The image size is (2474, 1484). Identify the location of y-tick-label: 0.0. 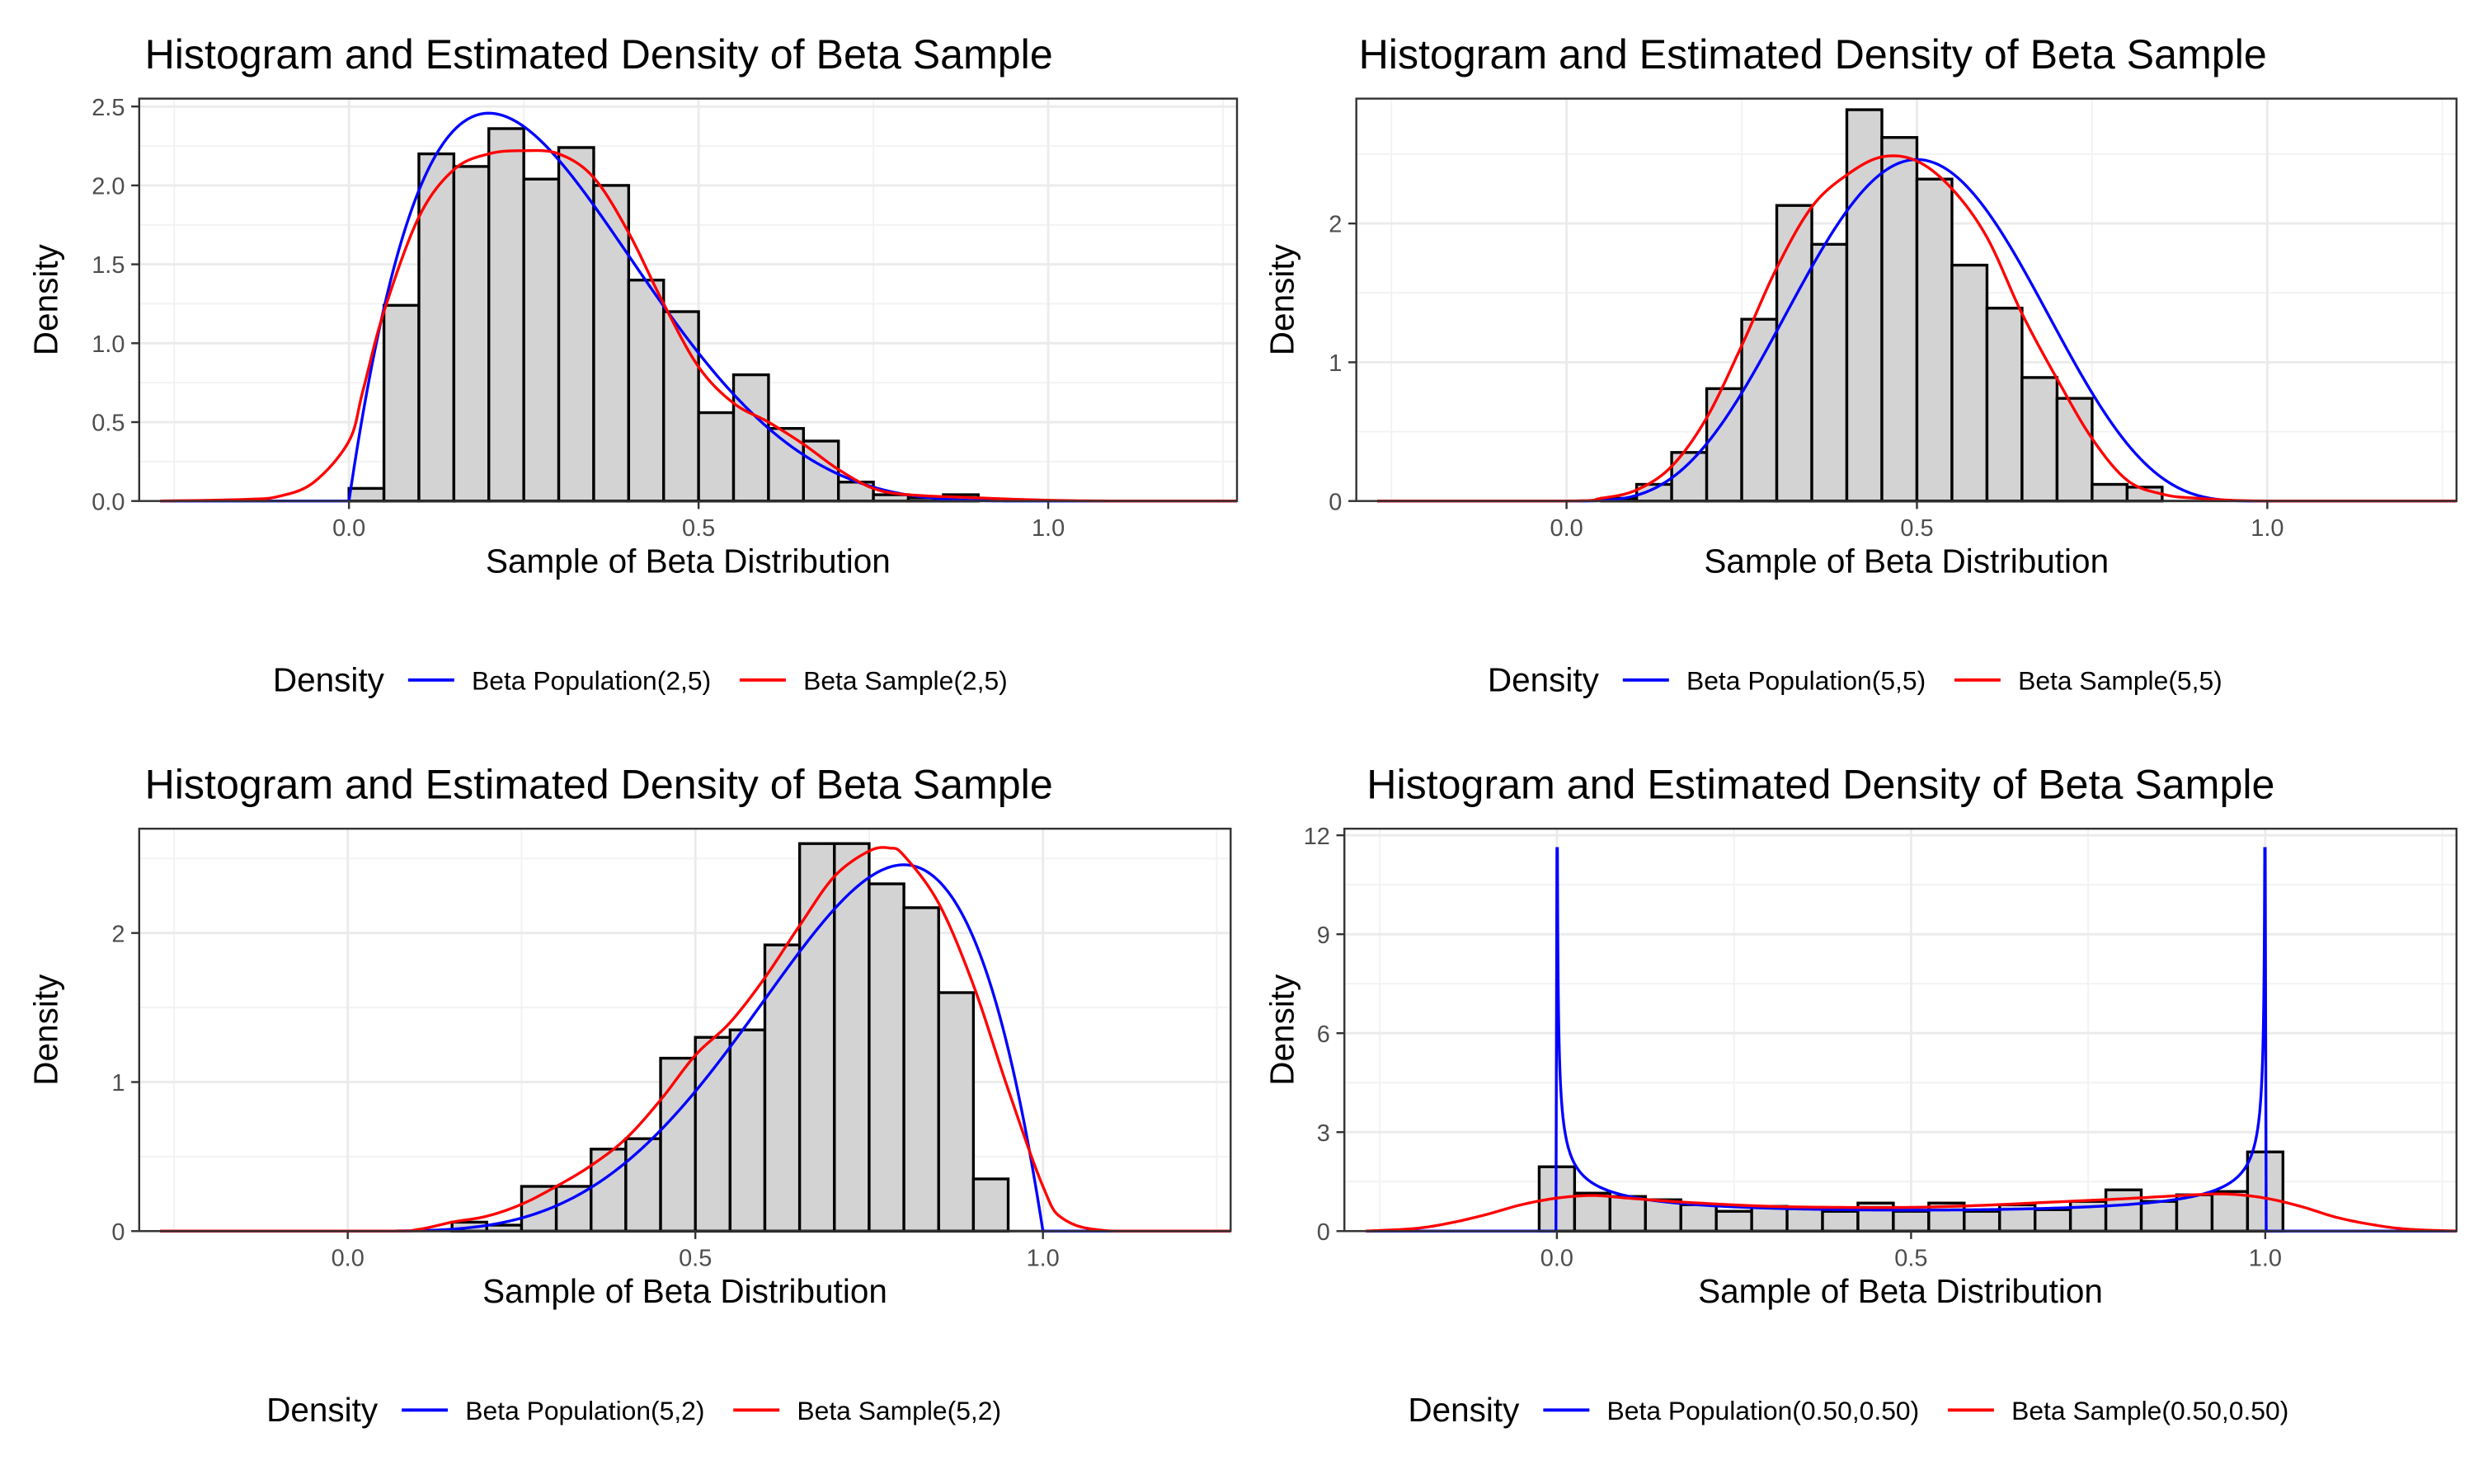
(108, 502).